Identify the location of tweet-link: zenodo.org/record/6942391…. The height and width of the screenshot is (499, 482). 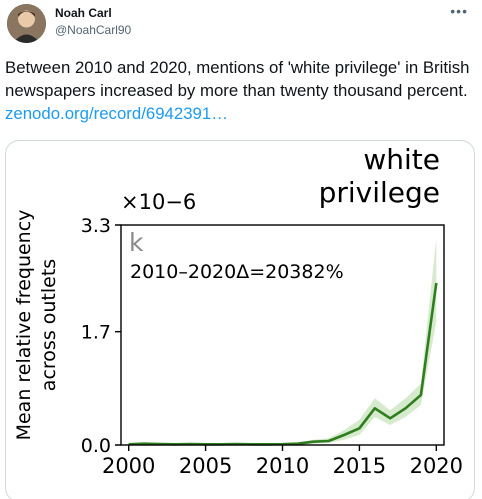
(116, 113).